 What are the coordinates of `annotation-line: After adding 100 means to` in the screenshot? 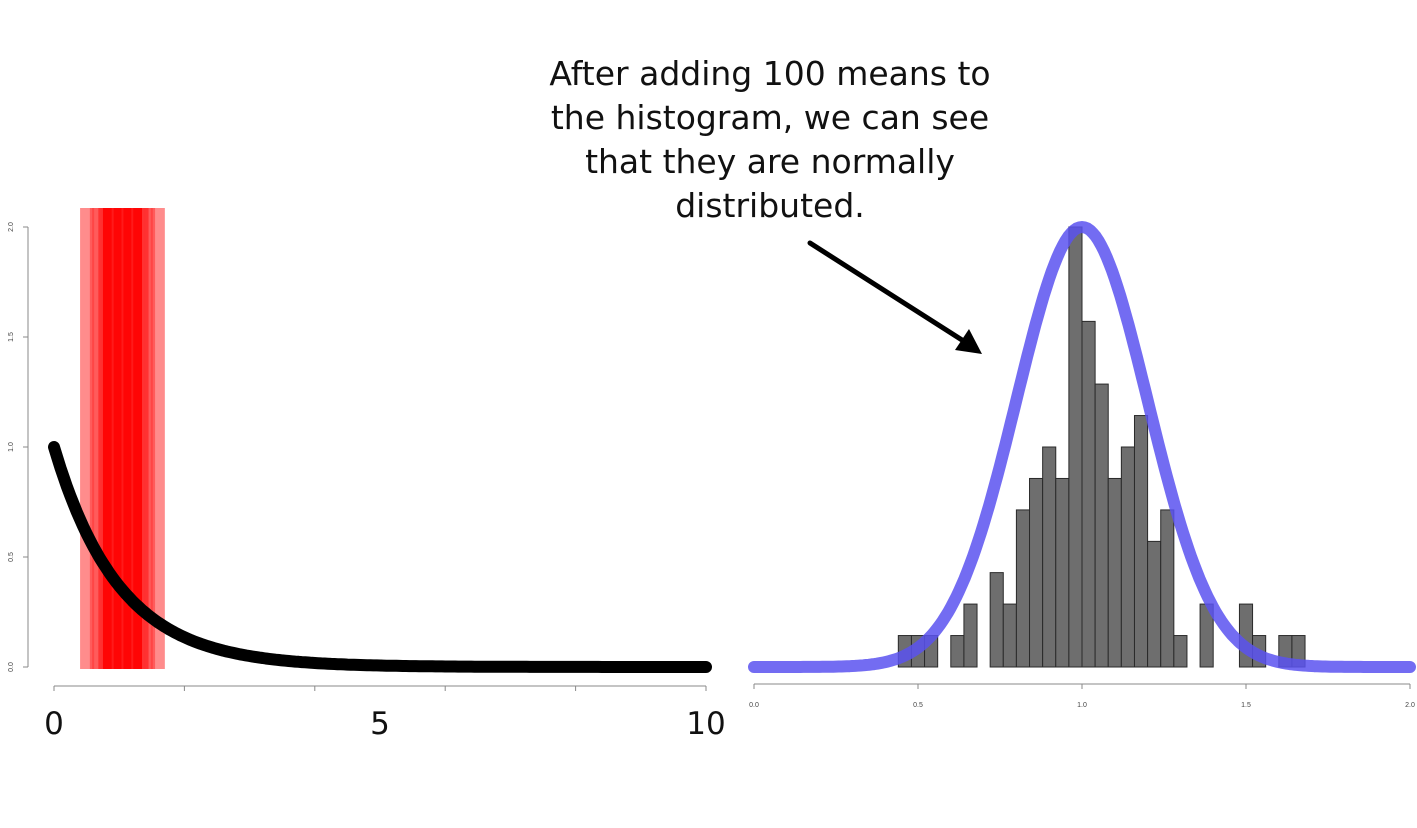 It's located at (770, 73).